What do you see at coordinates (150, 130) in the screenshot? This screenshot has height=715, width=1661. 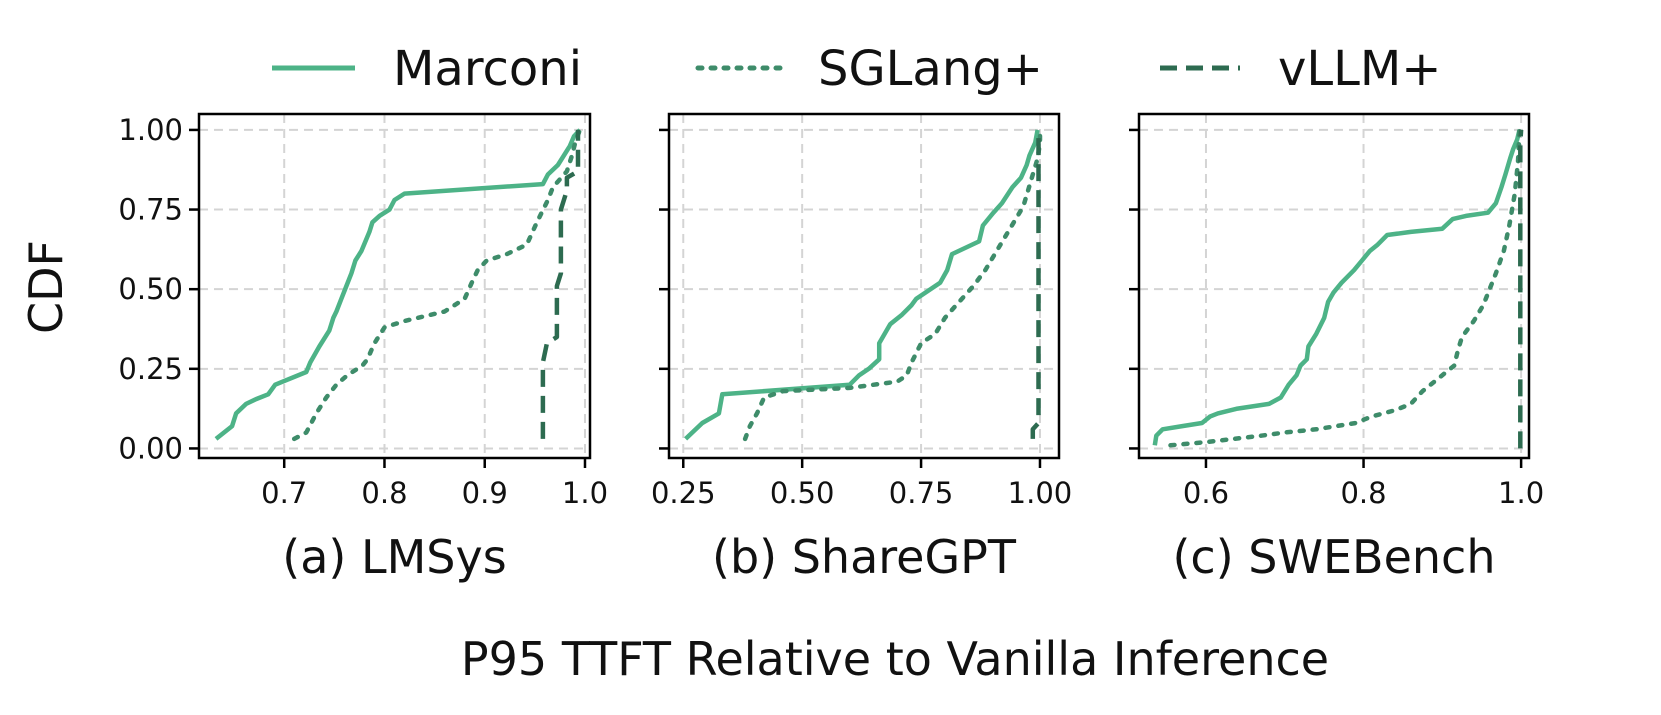 I see `y-tick-label: 1.00` at bounding box center [150, 130].